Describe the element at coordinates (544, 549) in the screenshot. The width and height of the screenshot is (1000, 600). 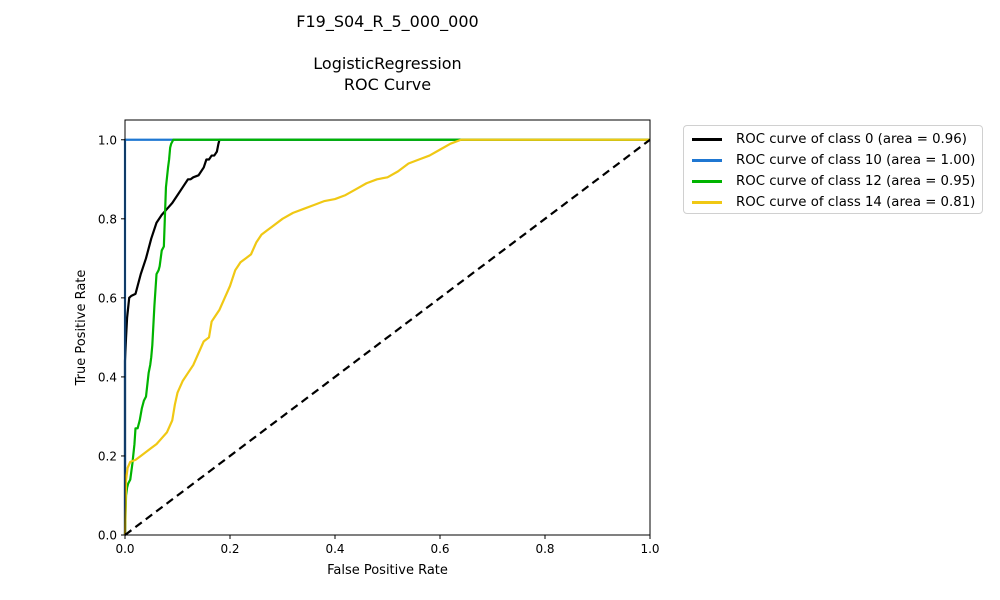
I see `x-tick-label-4: 0.8` at that location.